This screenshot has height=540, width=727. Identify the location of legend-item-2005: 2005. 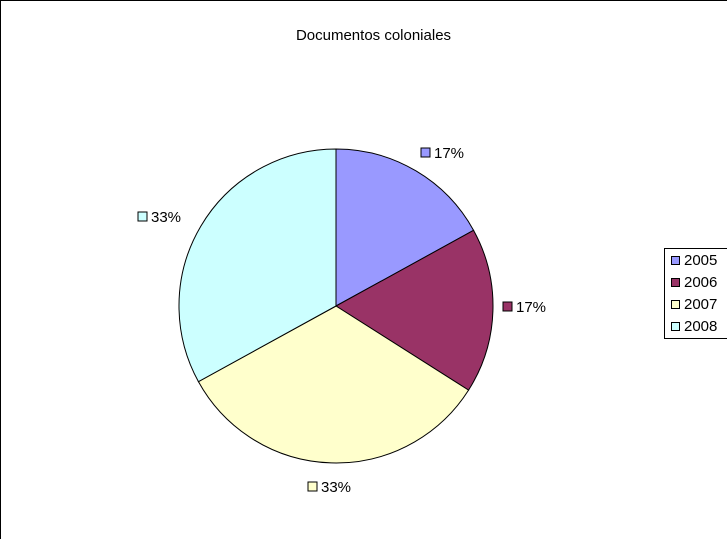
(696, 262).